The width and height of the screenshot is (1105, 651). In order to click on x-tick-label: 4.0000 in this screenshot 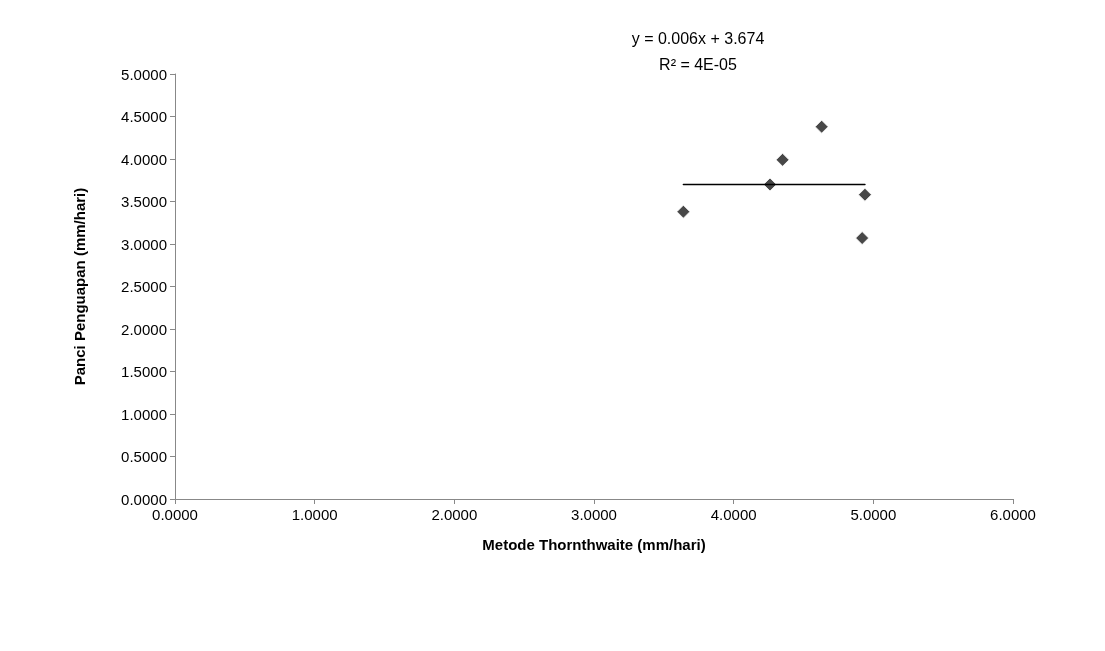, I will do `click(733, 514)`.